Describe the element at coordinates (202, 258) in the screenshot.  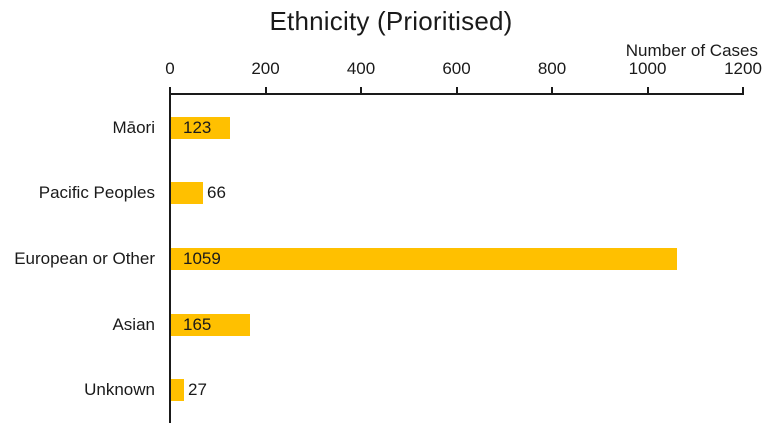
I see `bar-value-label: 1059` at that location.